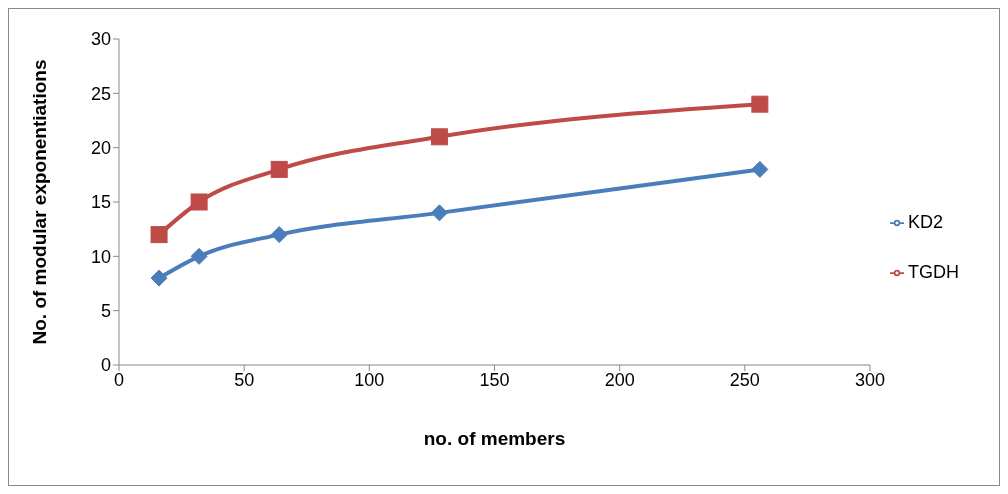 Image resolution: width=1008 pixels, height=494 pixels. Describe the element at coordinates (619, 379) in the screenshot. I see `x-tick-label: 200` at that location.